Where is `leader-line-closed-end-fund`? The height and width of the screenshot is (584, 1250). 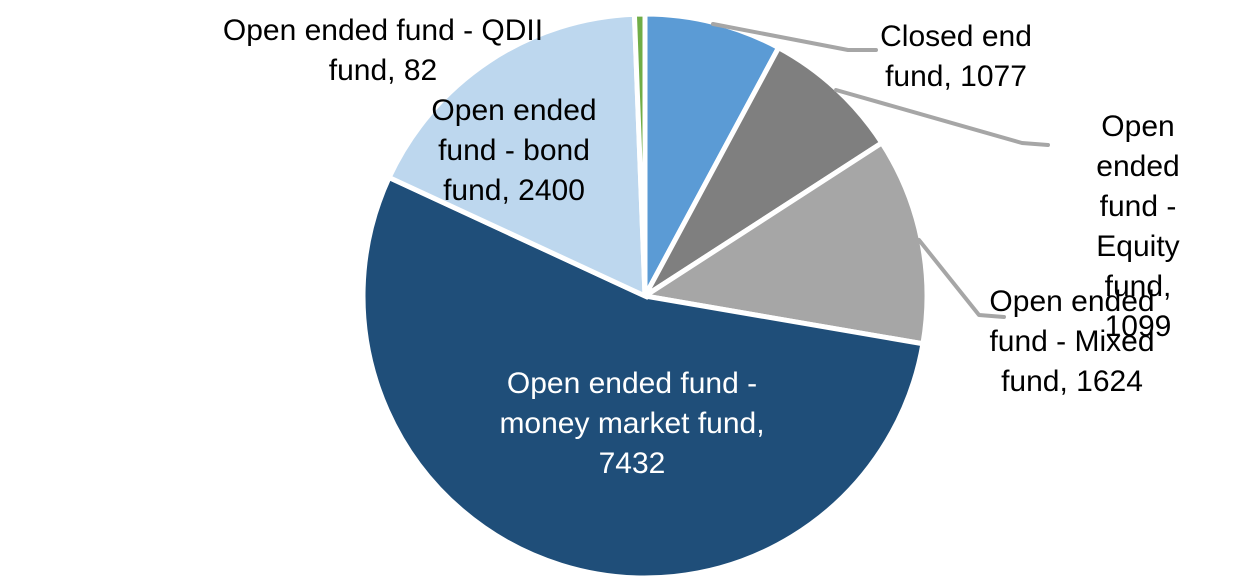
leader-line-closed-end-fund is located at coordinates (794, 37).